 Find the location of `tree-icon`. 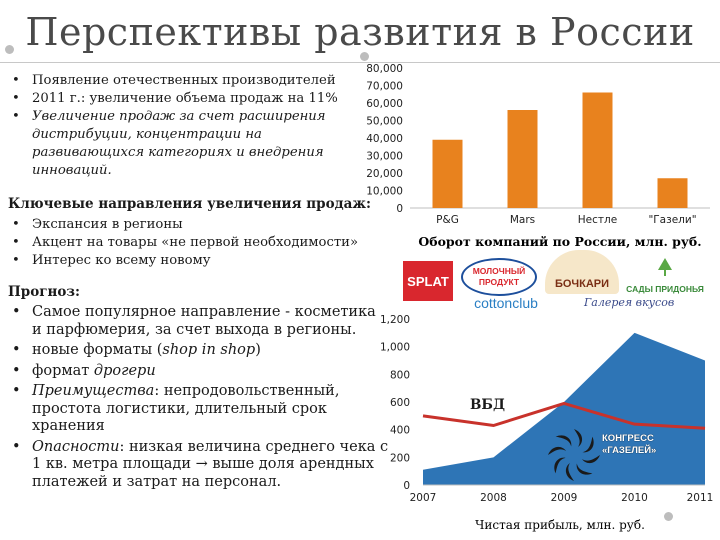

tree-icon is located at coordinates (665, 267).